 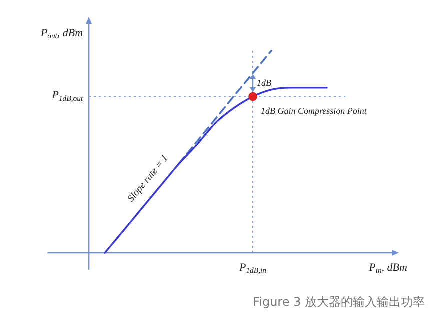 What do you see at coordinates (264, 83) in the screenshot?
I see `annotation: 1dB` at bounding box center [264, 83].